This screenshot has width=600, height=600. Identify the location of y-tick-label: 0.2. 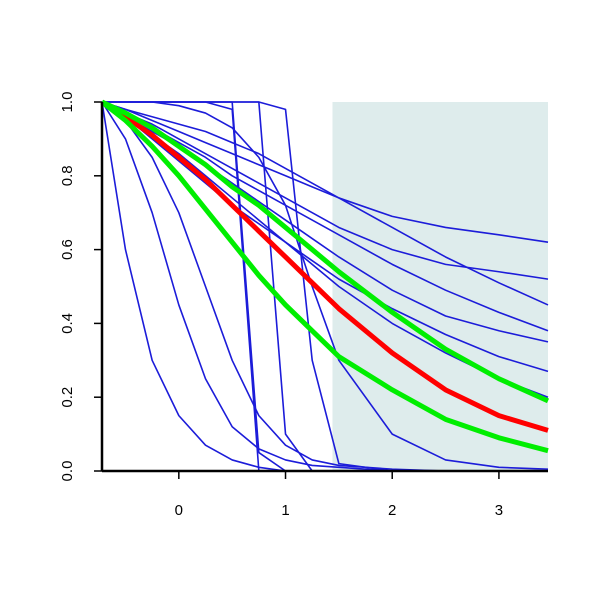
(67, 397).